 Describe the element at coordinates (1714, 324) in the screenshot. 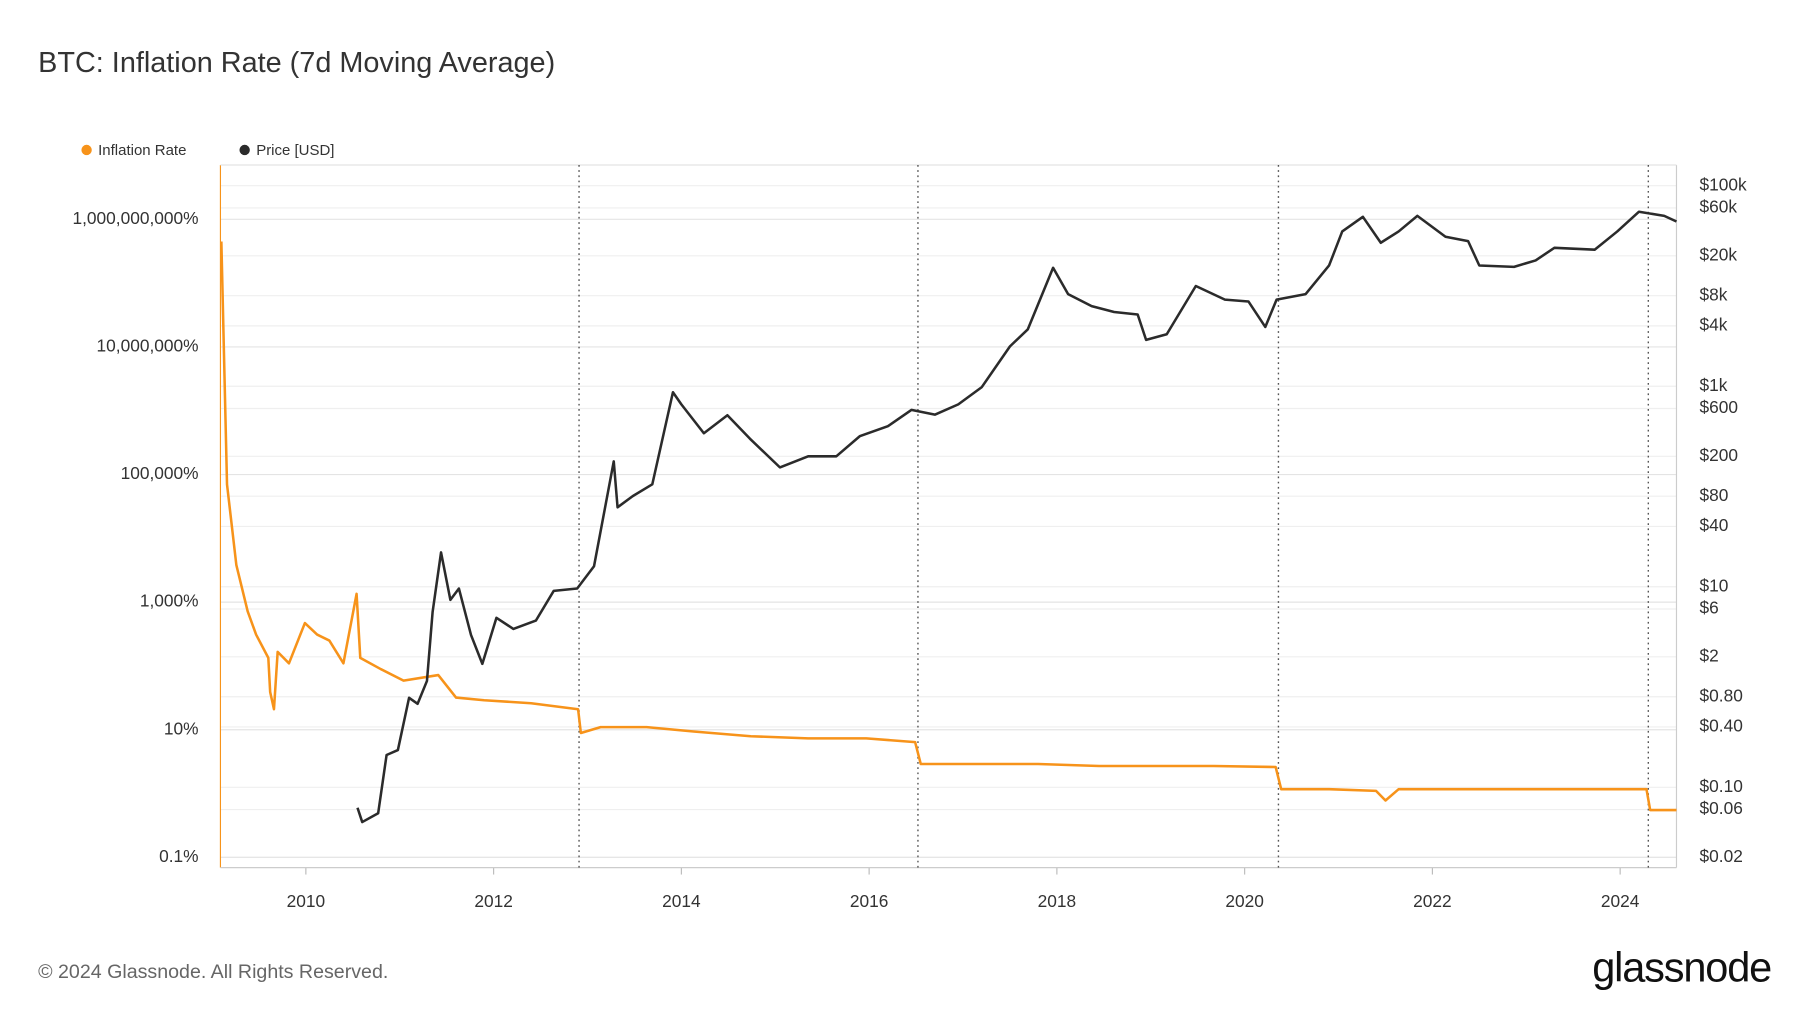

I see `y2-tick-label: $4k` at that location.